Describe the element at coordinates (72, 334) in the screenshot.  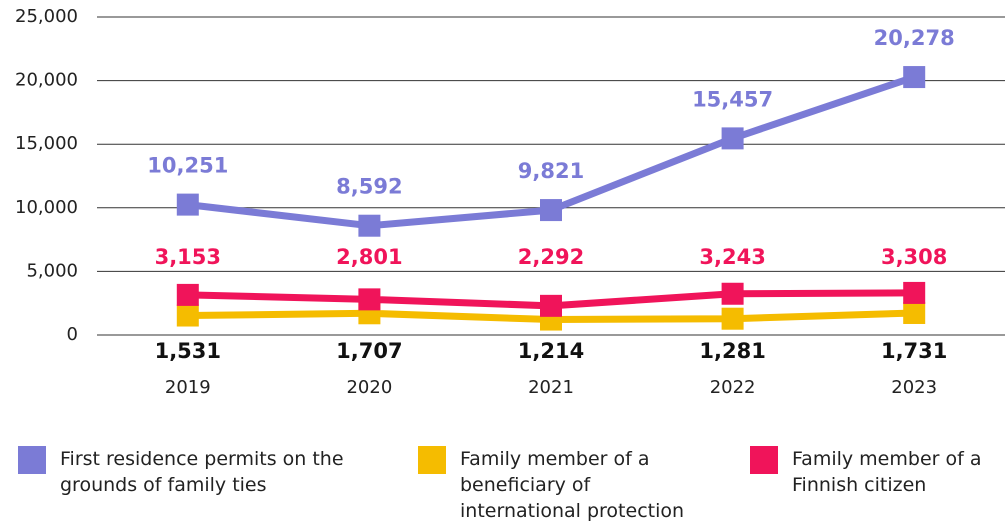
I see `y-tick-label: 0` at that location.